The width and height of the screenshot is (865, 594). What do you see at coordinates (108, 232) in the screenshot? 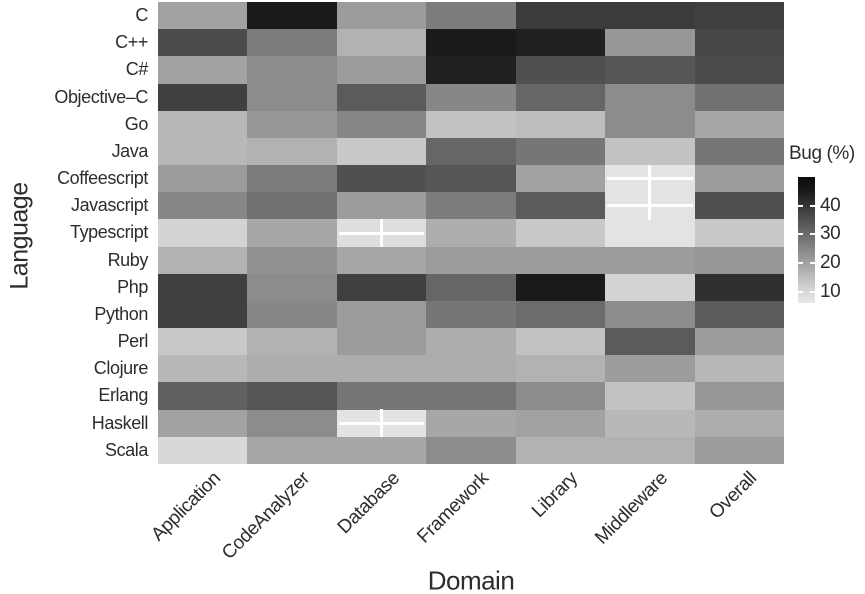
I see `y-tick-label: Typescript` at bounding box center [108, 232].